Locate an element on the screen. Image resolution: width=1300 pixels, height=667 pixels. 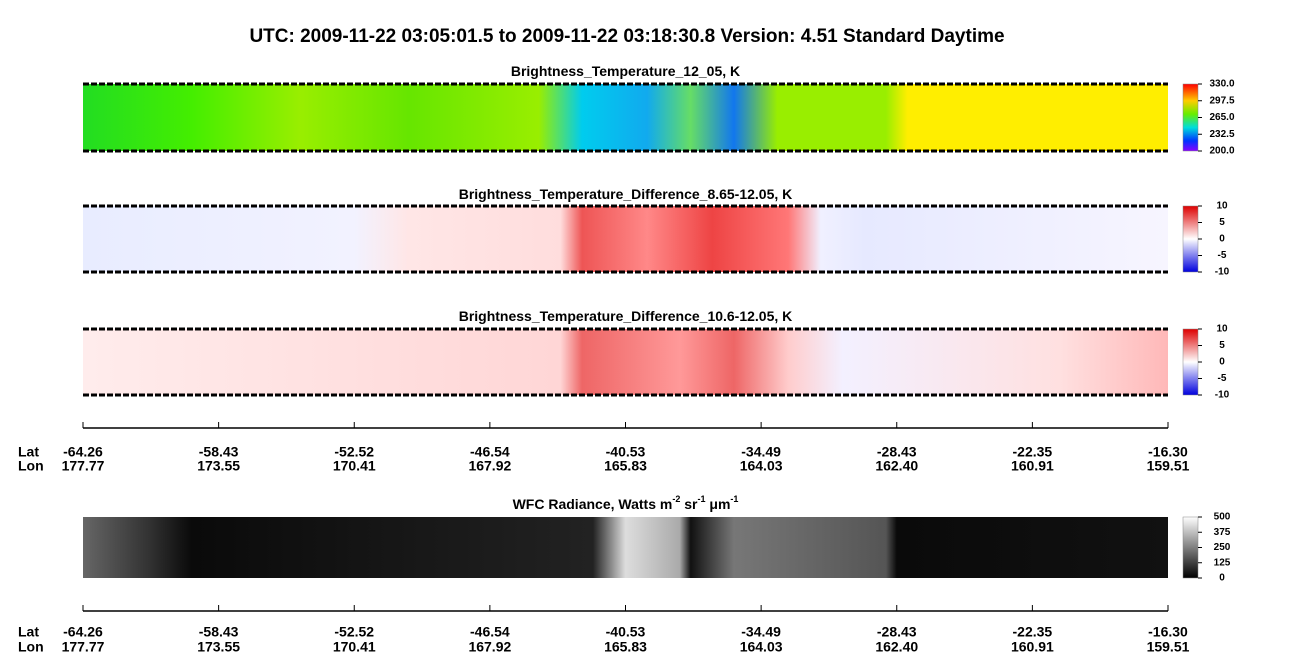
title-text: Brightness_Temperature_12_05, K is located at coordinates (625, 71).